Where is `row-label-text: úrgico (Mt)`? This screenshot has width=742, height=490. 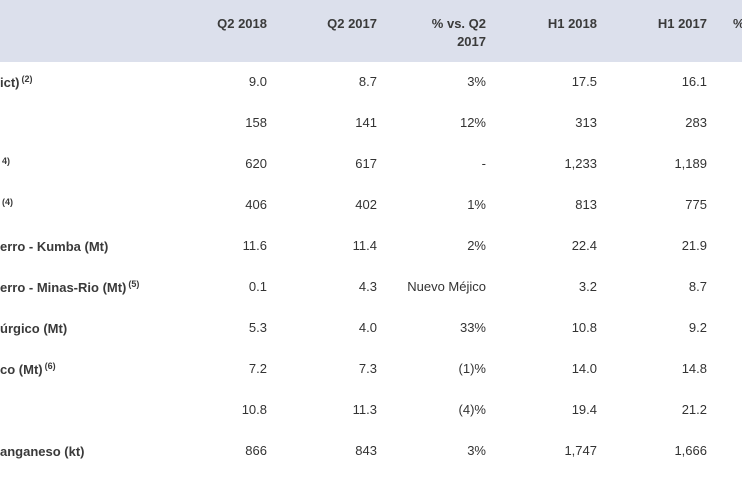 row-label-text: úrgico (Mt) is located at coordinates (34, 328).